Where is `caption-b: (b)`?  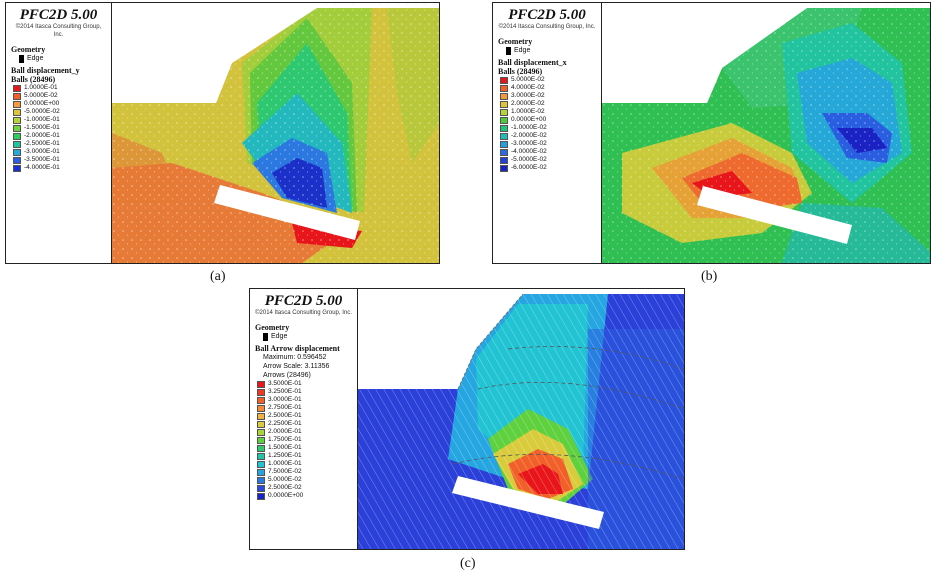
caption-b: (b) is located at coordinates (709, 276).